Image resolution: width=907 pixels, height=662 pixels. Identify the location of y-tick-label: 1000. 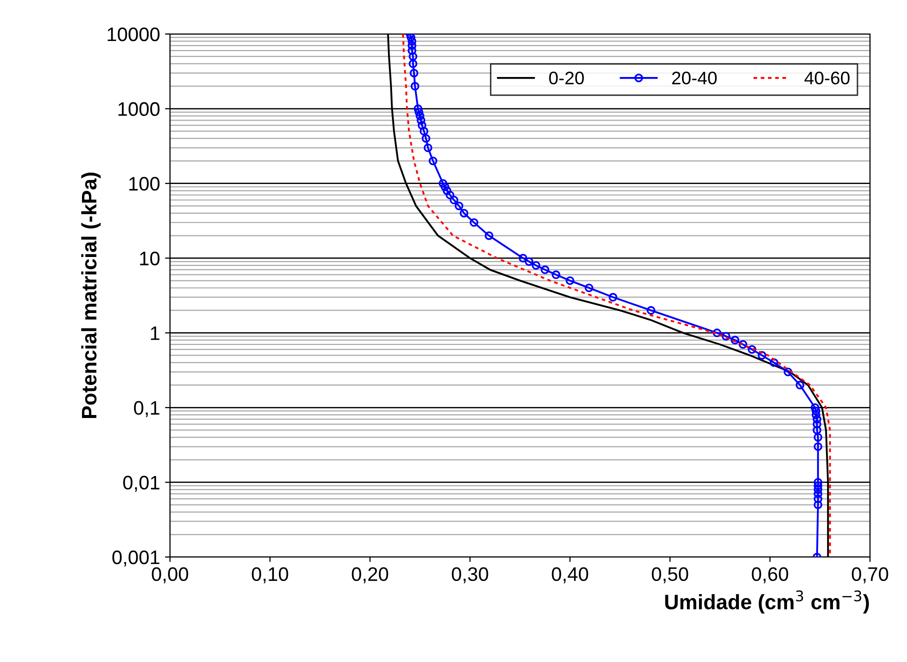
(139, 109).